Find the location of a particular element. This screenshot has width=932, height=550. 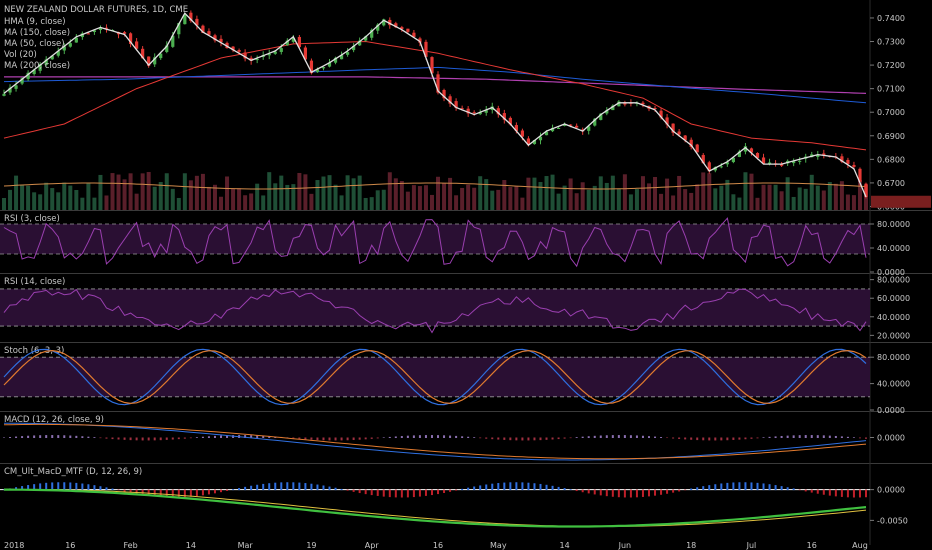

last-price-marker is located at coordinates (901, 201).